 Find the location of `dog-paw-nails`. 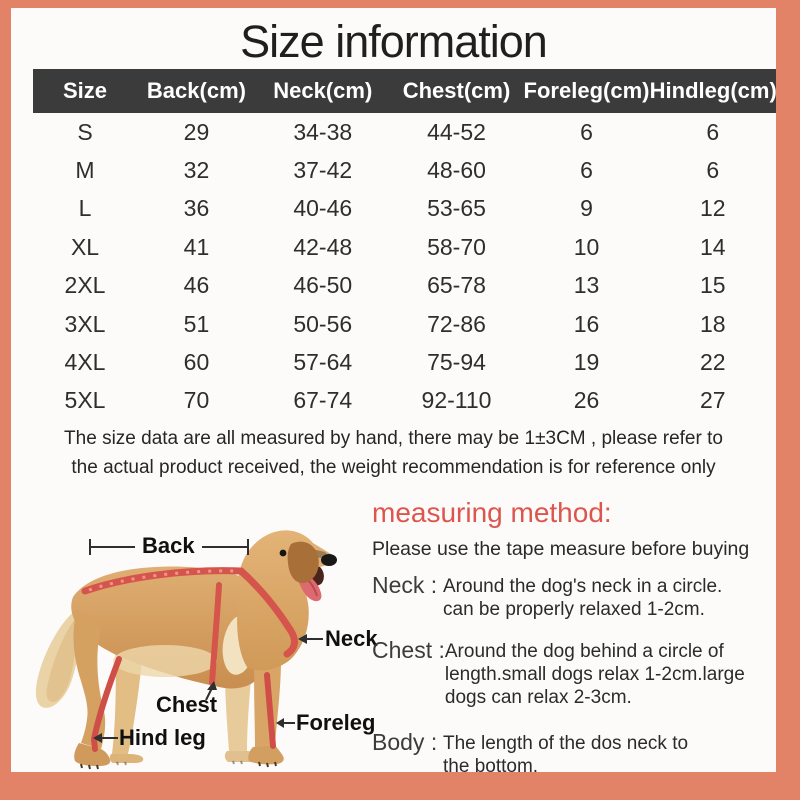

dog-paw-nails is located at coordinates (178, 765).